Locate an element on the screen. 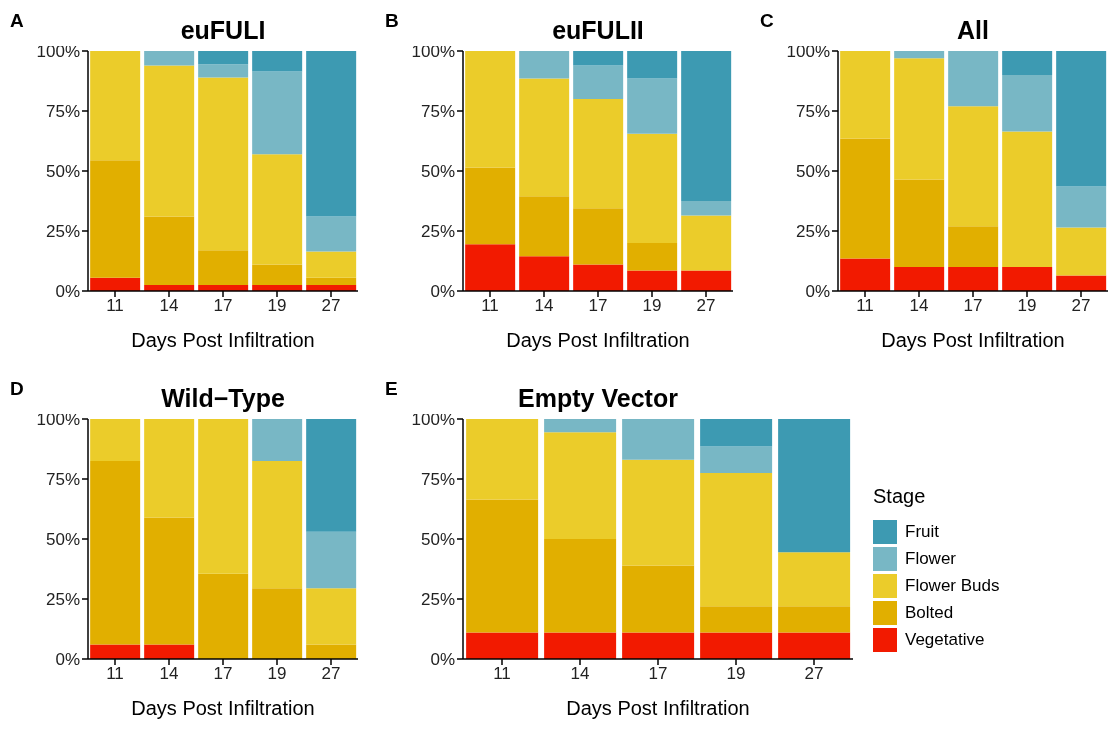 Image resolution: width=1108 pixels, height=737 pixels. chart-title: Wild−Type is located at coordinates (223, 398).